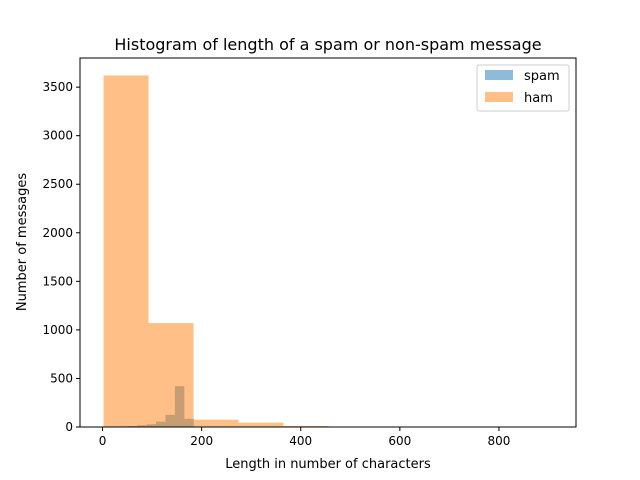 This screenshot has height=480, width=640. I want to click on y-tick-label-1500: 1500, so click(57, 281).